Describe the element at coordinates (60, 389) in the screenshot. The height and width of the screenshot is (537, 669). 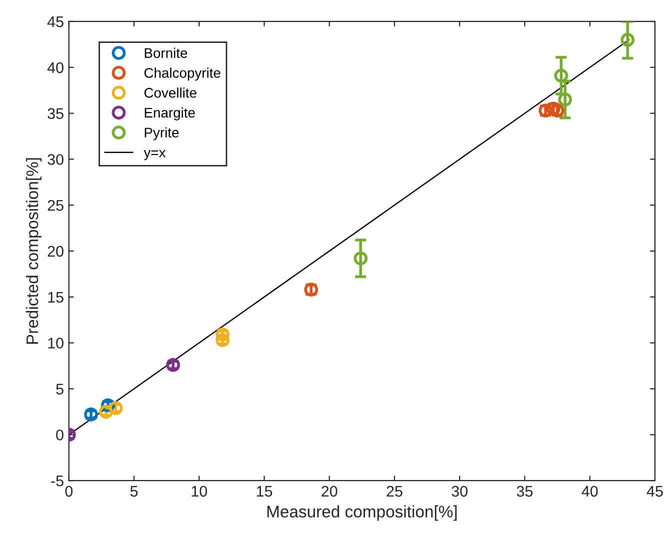
I see `y-tick-label: 5` at that location.